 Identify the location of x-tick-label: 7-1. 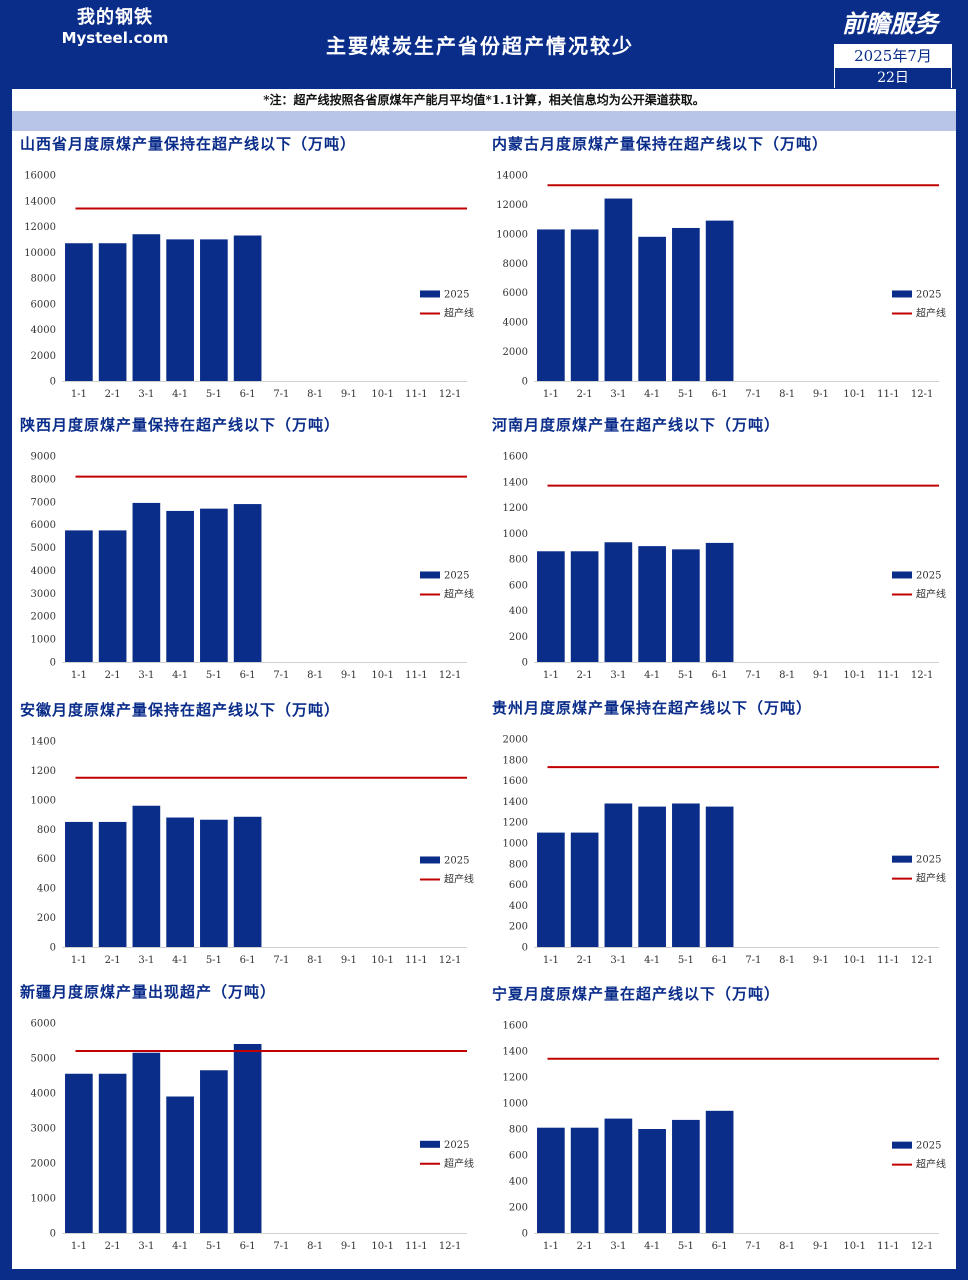
(281, 675).